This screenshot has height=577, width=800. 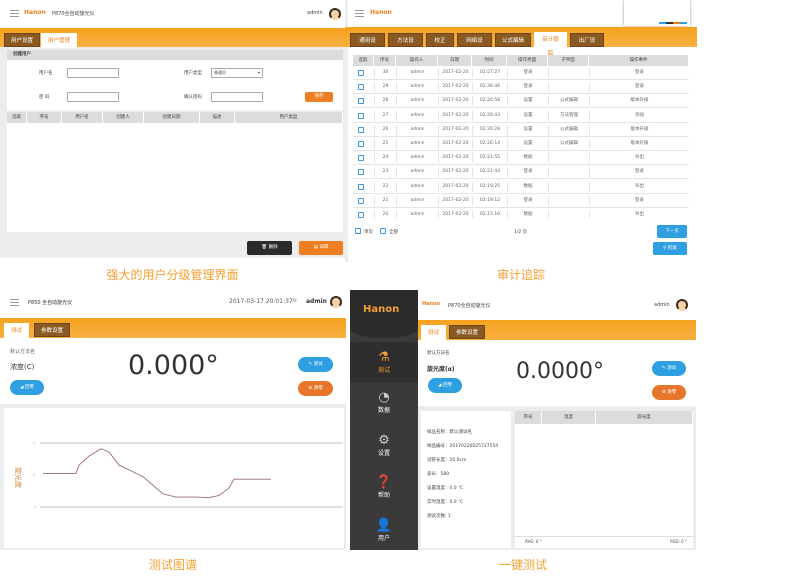 What do you see at coordinates (521, 73) in the screenshot?
I see `table-row: 30 admin 2017-02-20 02:57:27 登录 登录` at bounding box center [521, 73].